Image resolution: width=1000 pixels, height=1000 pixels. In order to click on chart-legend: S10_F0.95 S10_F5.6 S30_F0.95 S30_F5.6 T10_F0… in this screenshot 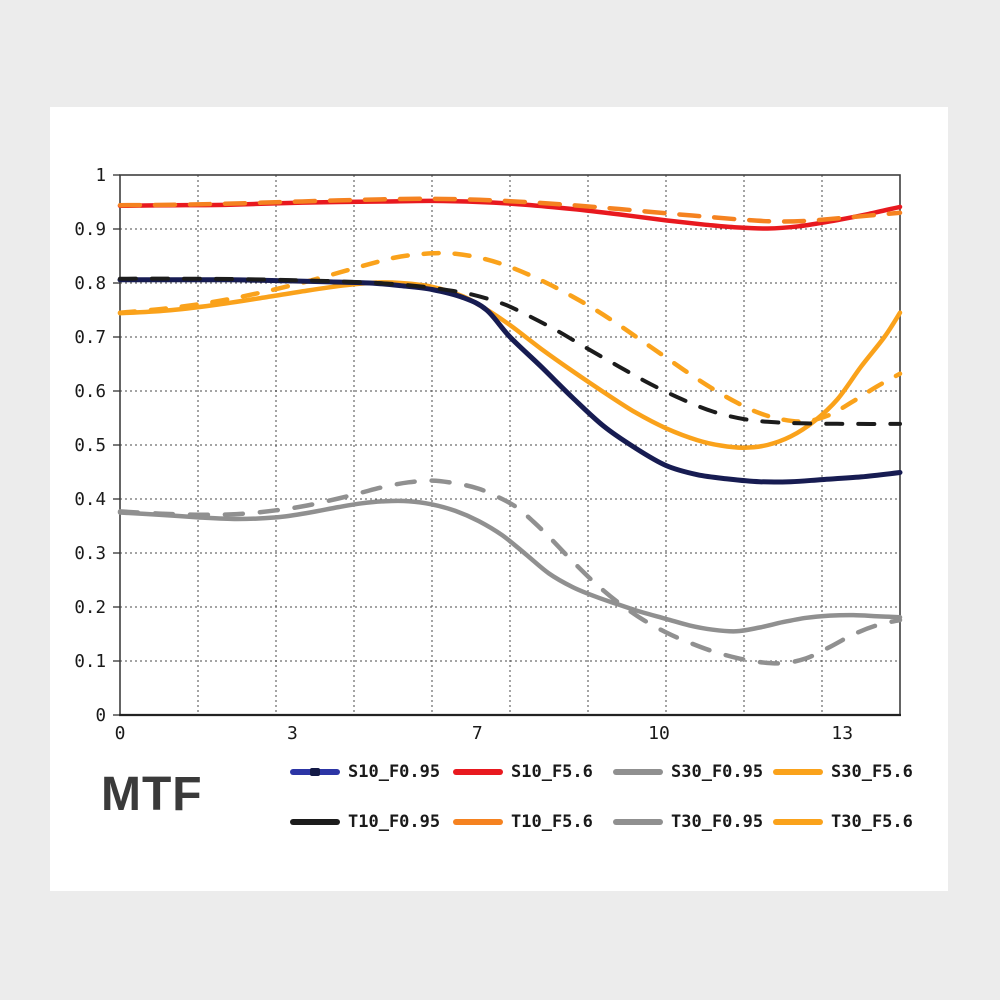, I will do `click(611, 797)`.